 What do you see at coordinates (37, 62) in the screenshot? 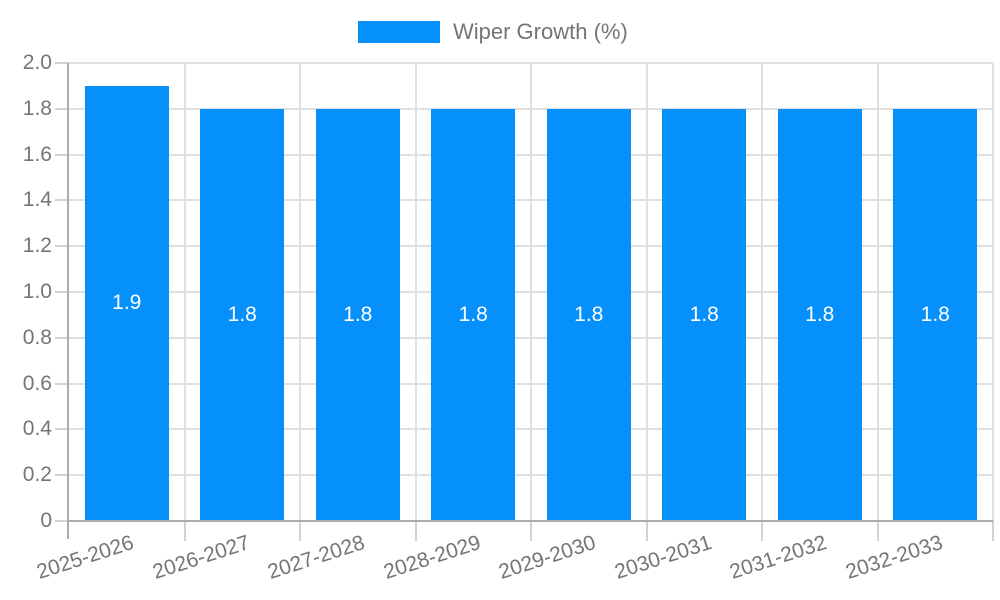
I see `y-axis-tick-label: 2.0` at bounding box center [37, 62].